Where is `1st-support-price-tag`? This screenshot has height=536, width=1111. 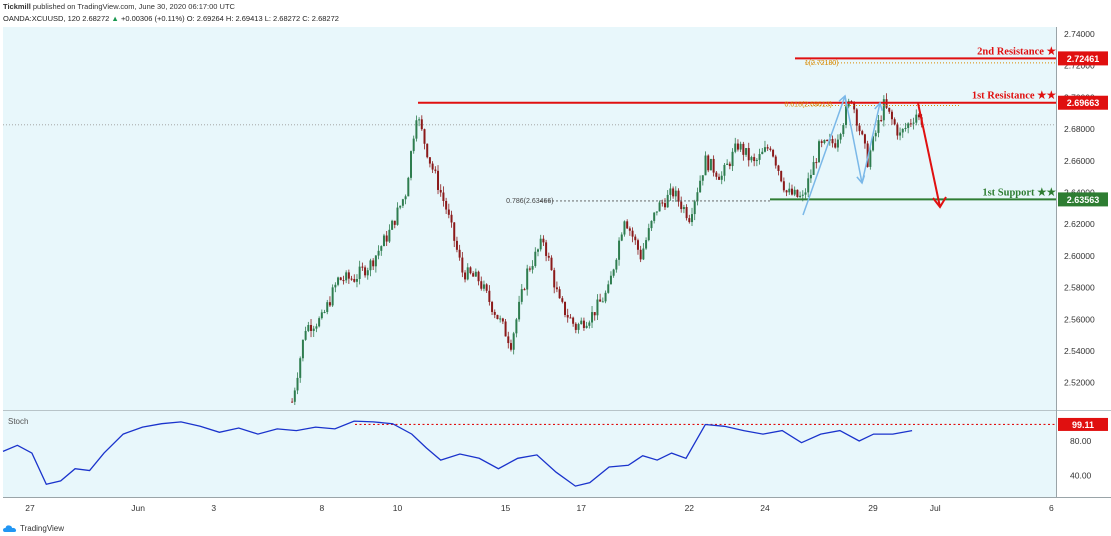 1st-support-price-tag is located at coordinates (1083, 199).